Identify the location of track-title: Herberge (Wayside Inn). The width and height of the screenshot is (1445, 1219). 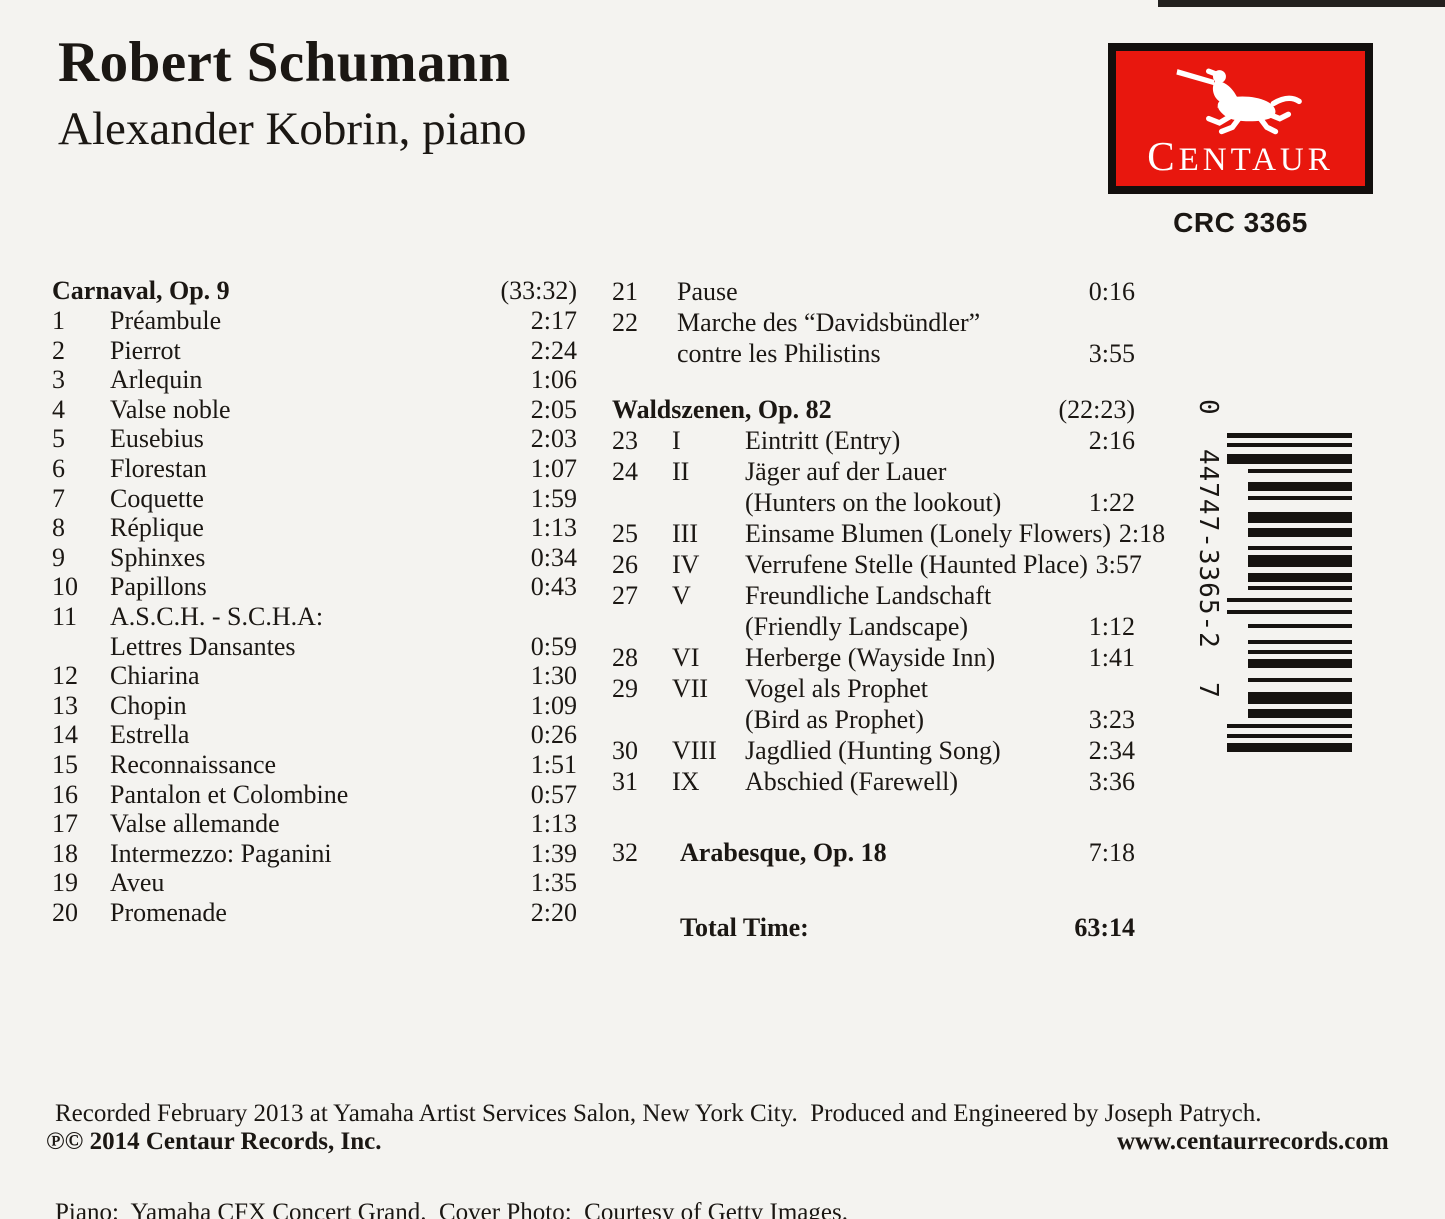
(870, 657).